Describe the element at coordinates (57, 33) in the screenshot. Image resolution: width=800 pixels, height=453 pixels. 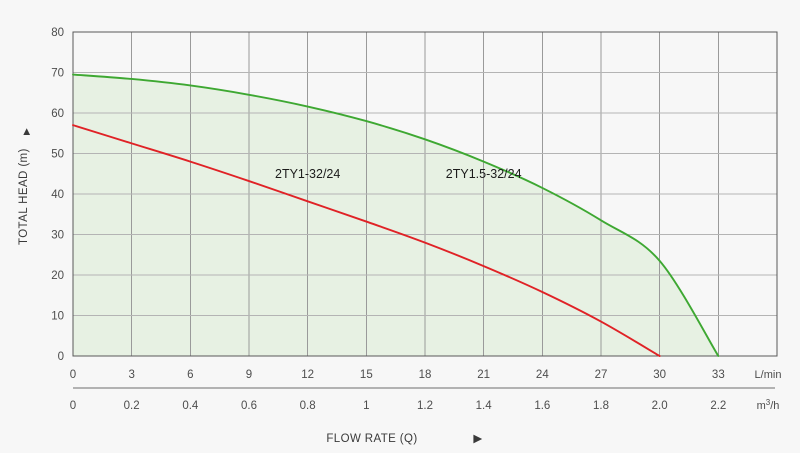
I see `y-tick-80: 80` at that location.